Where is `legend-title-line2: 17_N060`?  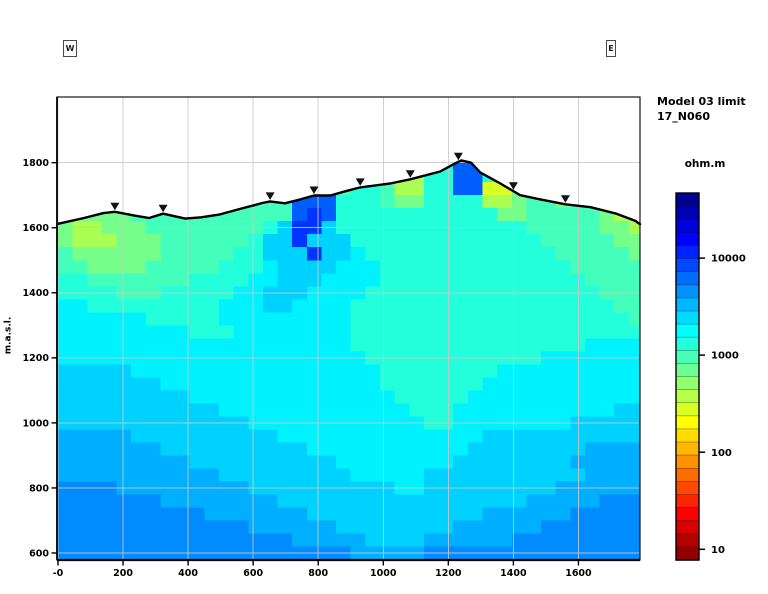
legend-title-line2: 17_N060 is located at coordinates (683, 116).